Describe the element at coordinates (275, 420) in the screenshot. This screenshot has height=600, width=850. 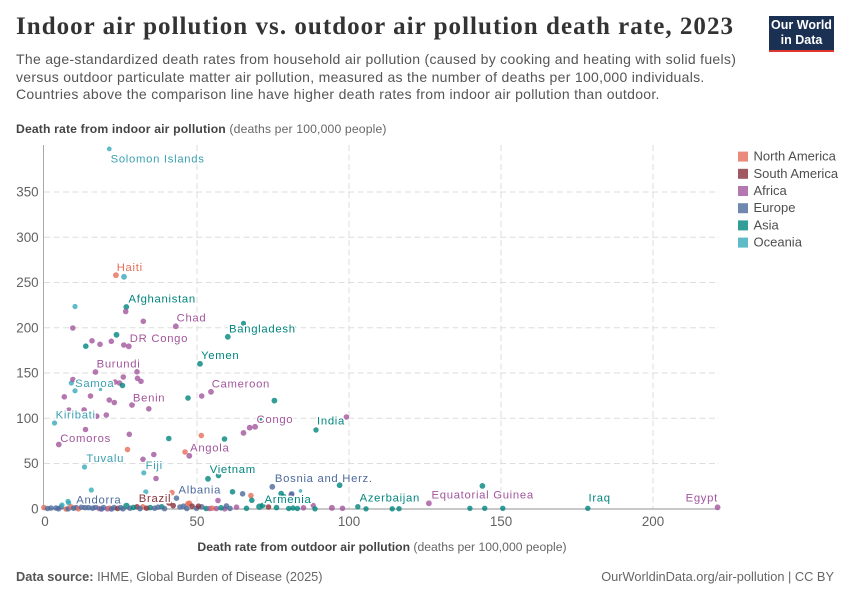
I see `svg-text: Congo` at that location.